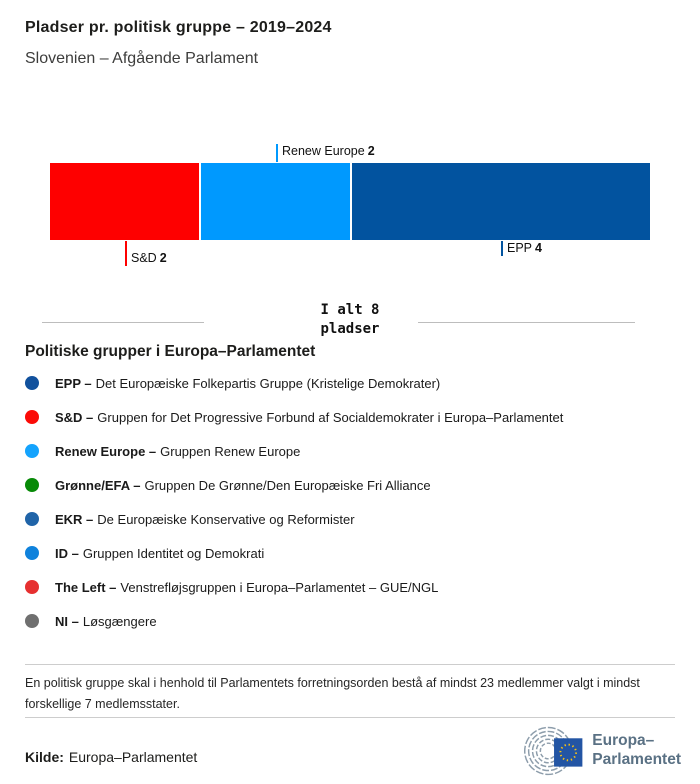 The width and height of the screenshot is (700, 784). What do you see at coordinates (73, 383) in the screenshot?
I see `group-abbr: EPP –` at bounding box center [73, 383].